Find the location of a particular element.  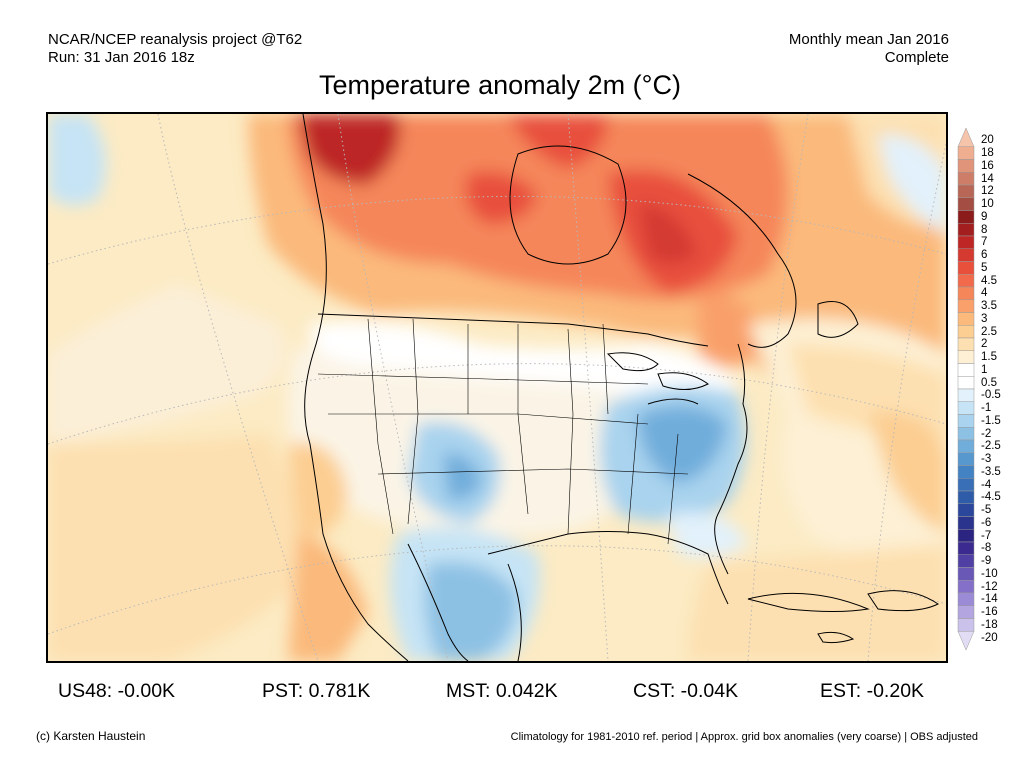

color-scale-tick-label: 3 is located at coordinates (984, 318).